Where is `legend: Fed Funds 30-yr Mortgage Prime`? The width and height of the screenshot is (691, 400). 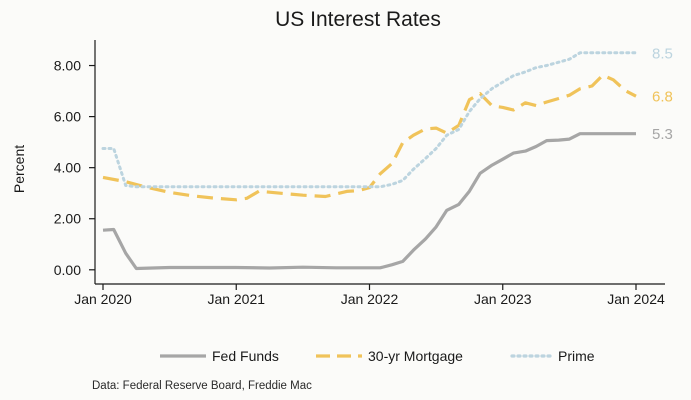
legend: Fed Funds 30-yr Mortgage Prime is located at coordinates (377, 356).